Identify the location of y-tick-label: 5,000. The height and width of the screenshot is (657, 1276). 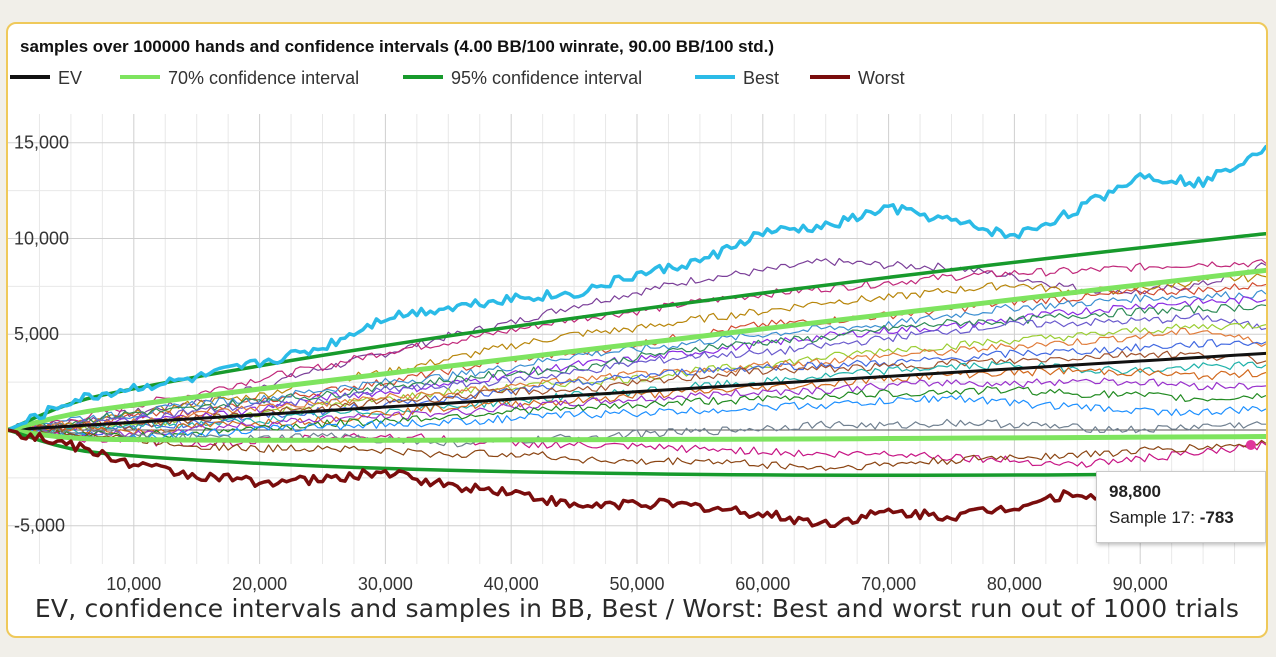
(36, 334).